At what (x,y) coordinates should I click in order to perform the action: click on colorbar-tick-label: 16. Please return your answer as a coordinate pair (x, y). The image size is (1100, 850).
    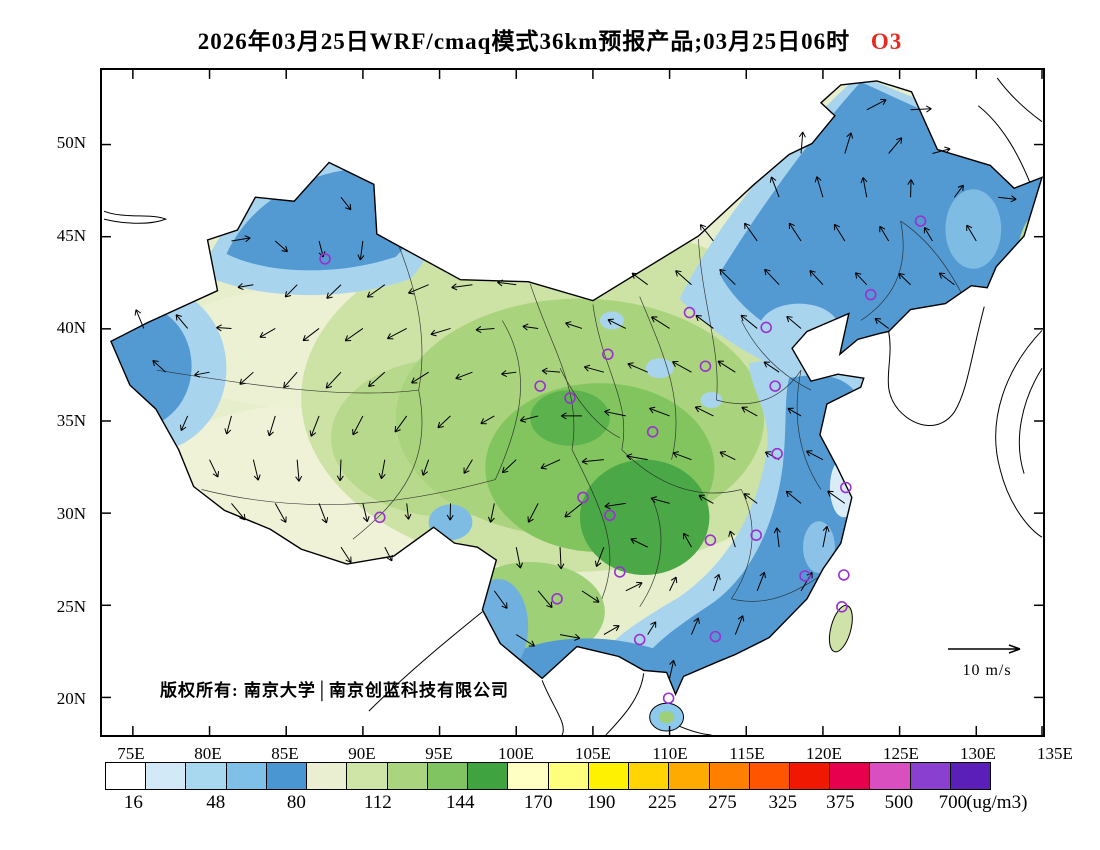
    Looking at the image, I should click on (133, 802).